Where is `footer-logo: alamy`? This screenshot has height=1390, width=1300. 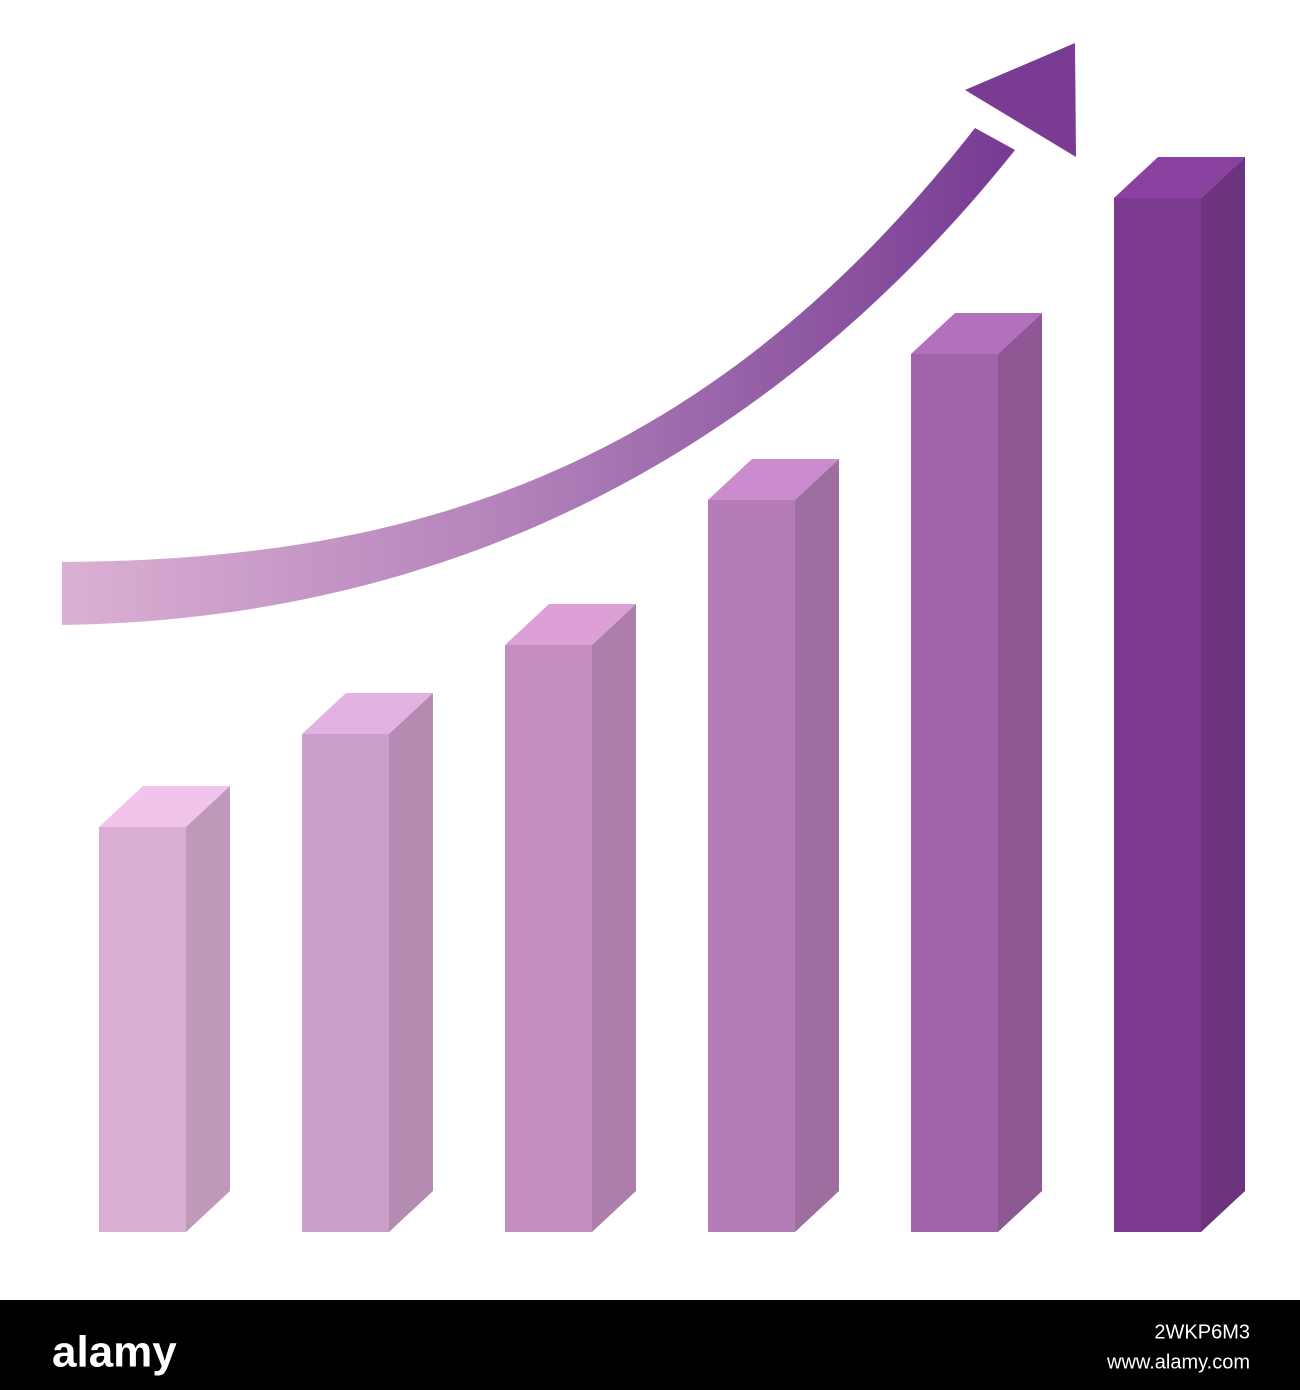
footer-logo: alamy is located at coordinates (114, 1352).